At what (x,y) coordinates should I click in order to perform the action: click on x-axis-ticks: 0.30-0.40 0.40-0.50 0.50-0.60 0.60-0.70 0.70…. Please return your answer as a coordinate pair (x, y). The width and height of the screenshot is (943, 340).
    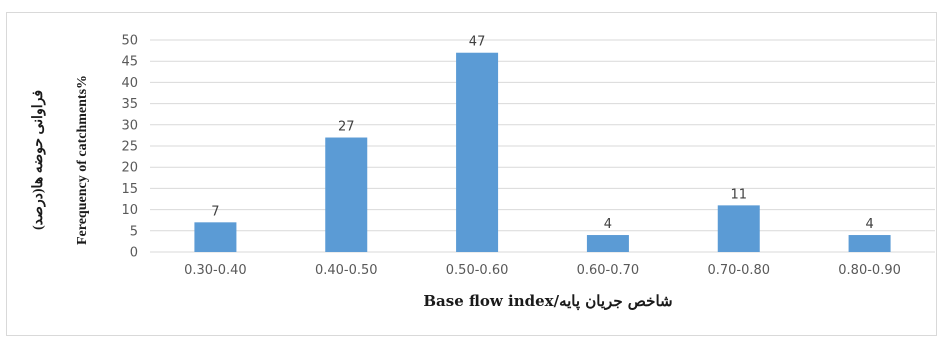
    Looking at the image, I should click on (542, 270).